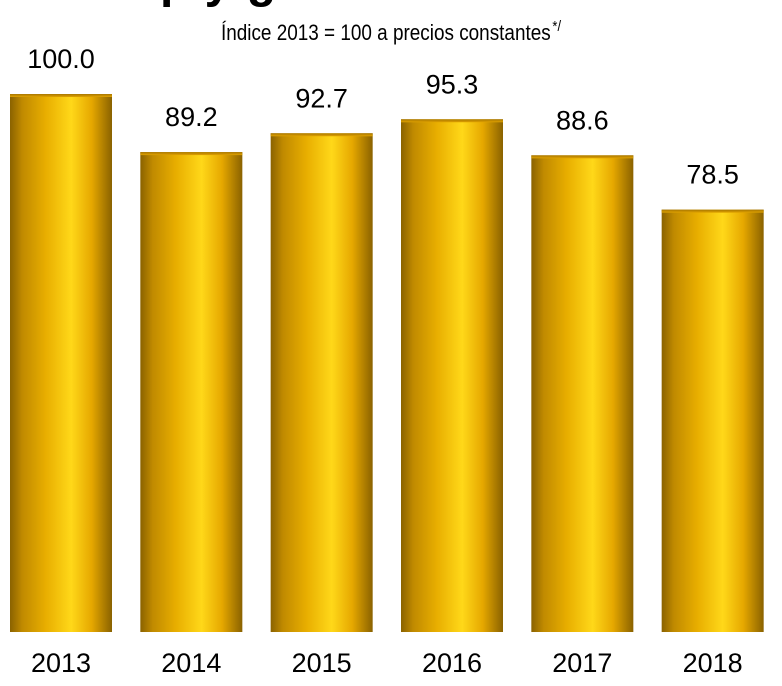  What do you see at coordinates (713, 663) in the screenshot?
I see `x-tick-label-2018: 2018` at bounding box center [713, 663].